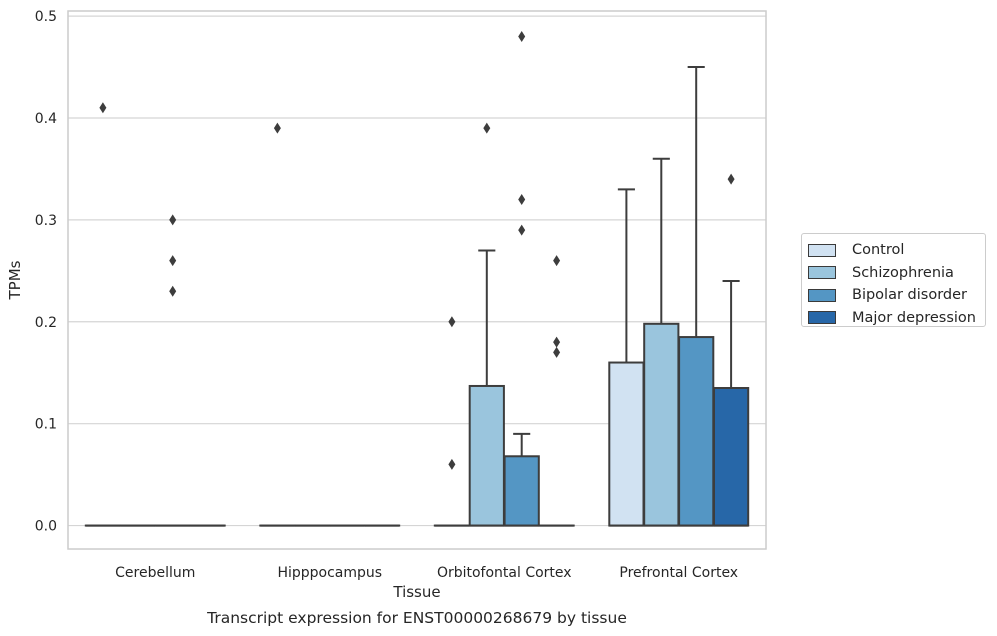 The height and width of the screenshot is (636, 997). I want to click on legend-label: Major depression, so click(914, 317).